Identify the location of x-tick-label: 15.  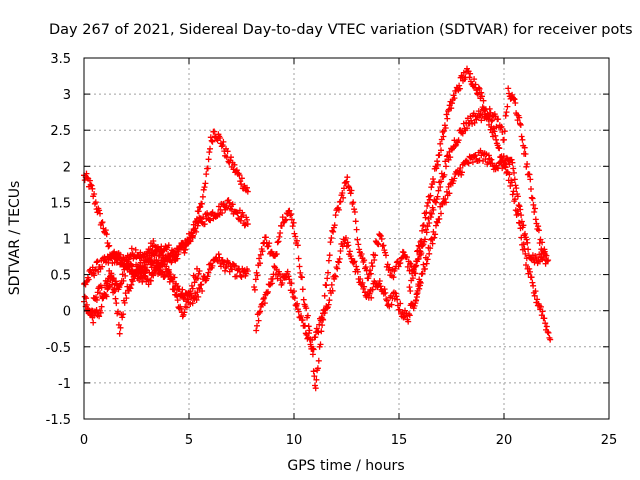
(399, 440).